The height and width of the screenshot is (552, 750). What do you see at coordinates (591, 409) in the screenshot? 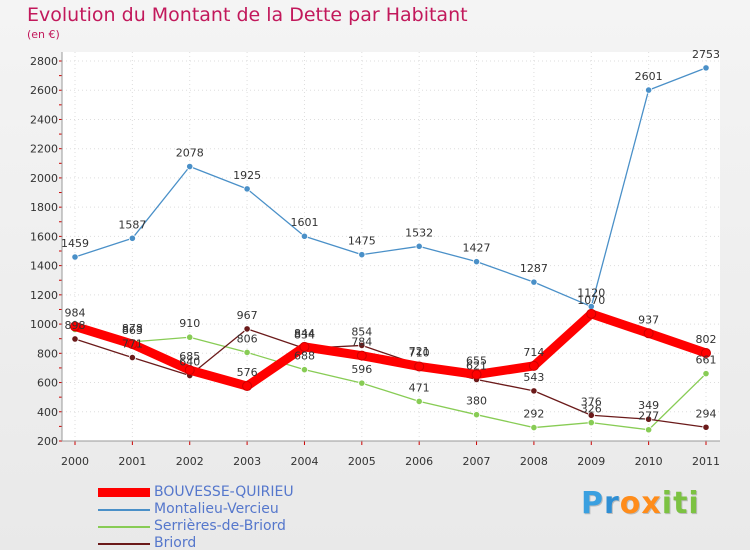
I see `data-label: 326` at bounding box center [591, 409].